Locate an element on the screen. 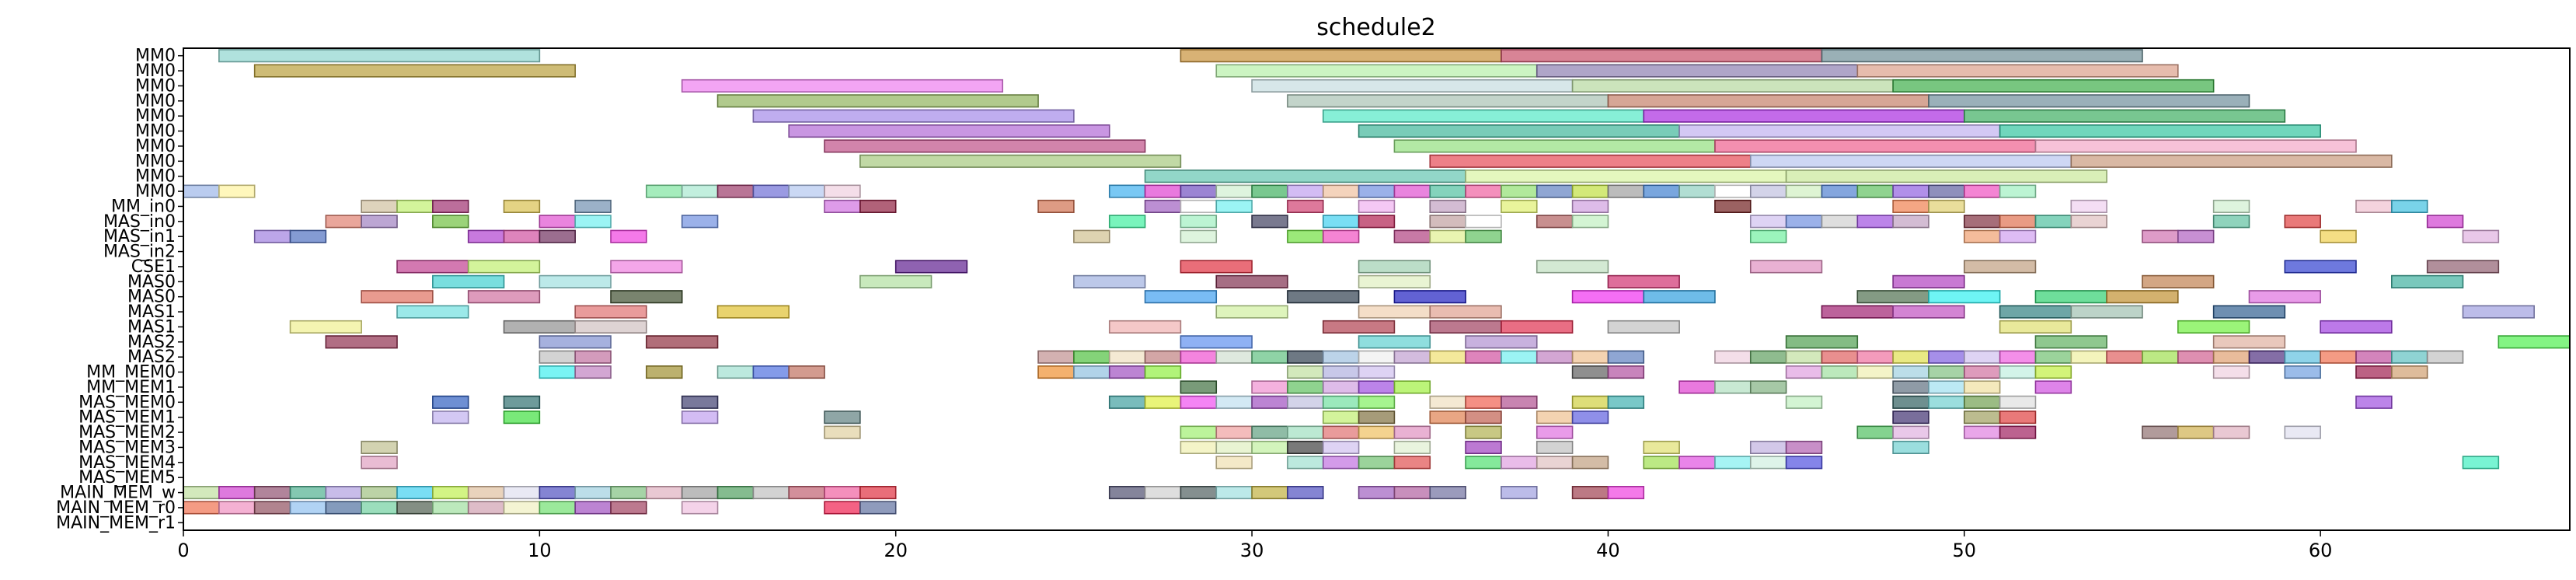 The image size is (2576, 580). y-tick-label: MAS1 is located at coordinates (151, 327).